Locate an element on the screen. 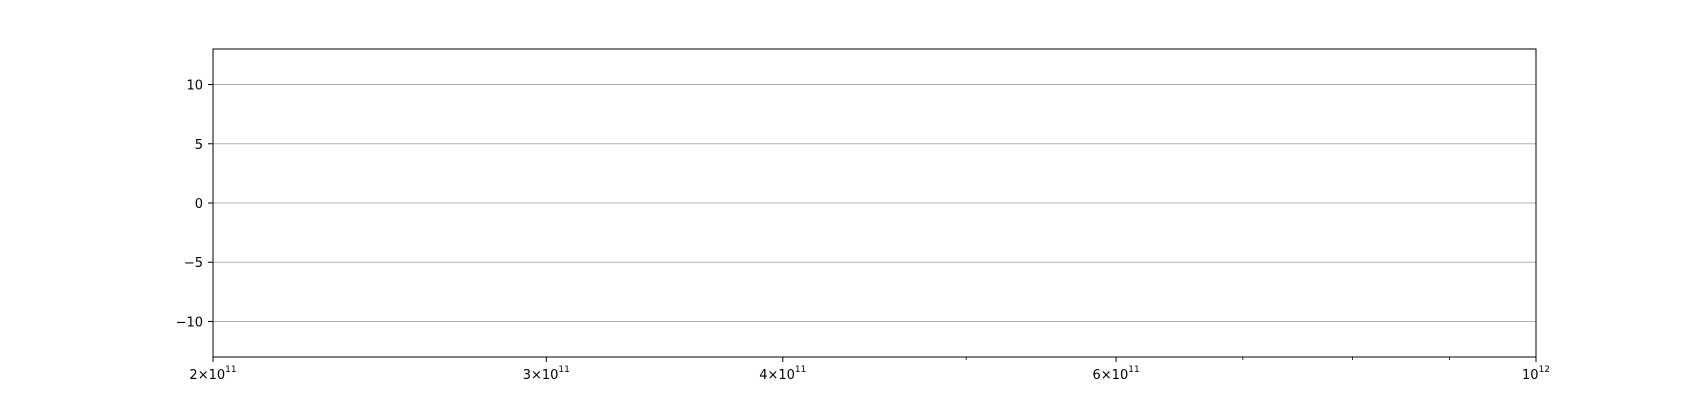  x-tick-label: 4×10¹¹ is located at coordinates (782, 374).